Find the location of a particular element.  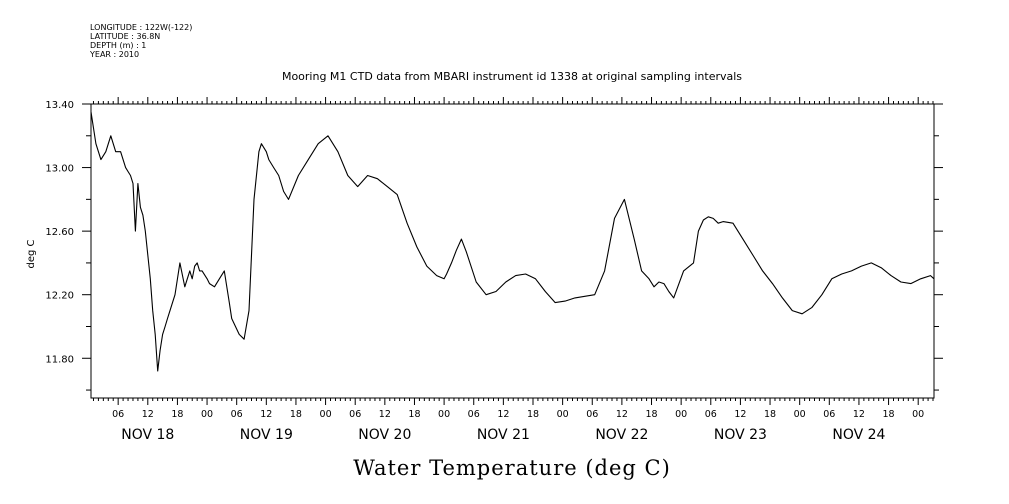

x-axis-label: Water Temperature (deg C) is located at coordinates (512, 468).